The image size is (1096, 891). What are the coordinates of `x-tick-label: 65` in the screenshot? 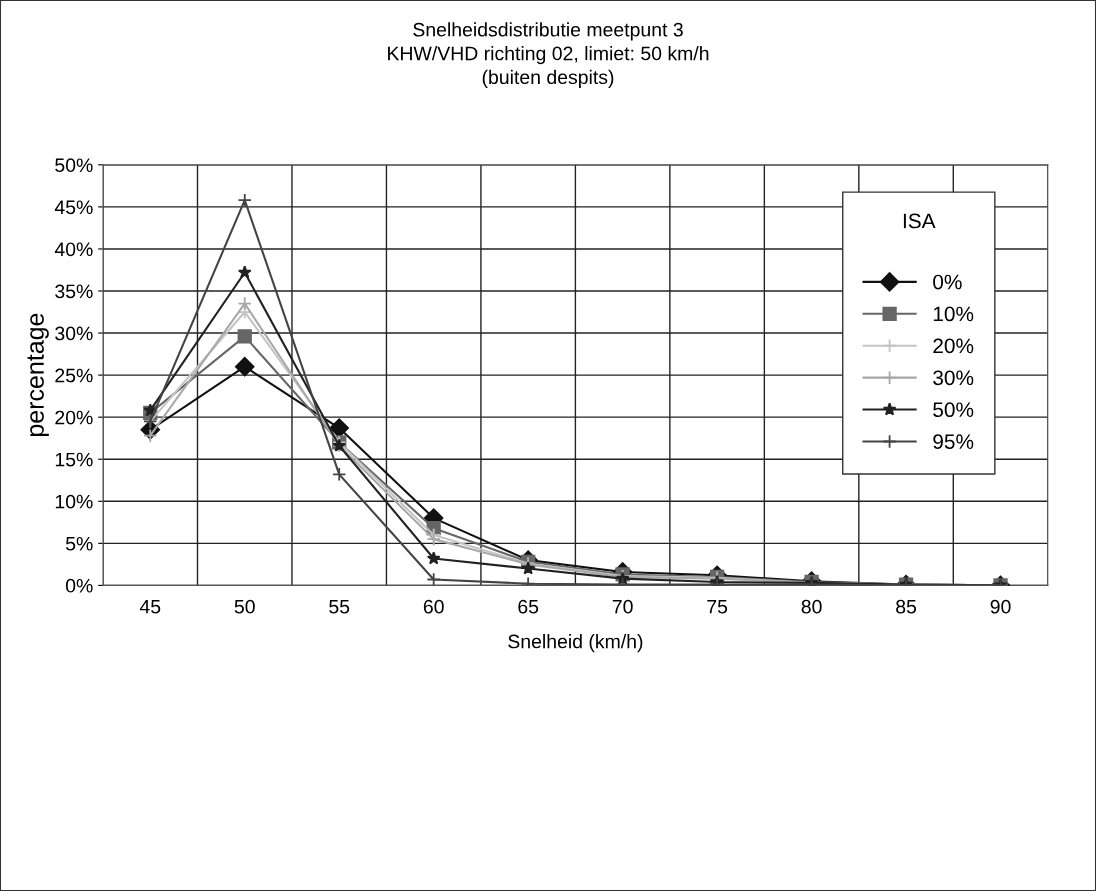 It's located at (528, 606).